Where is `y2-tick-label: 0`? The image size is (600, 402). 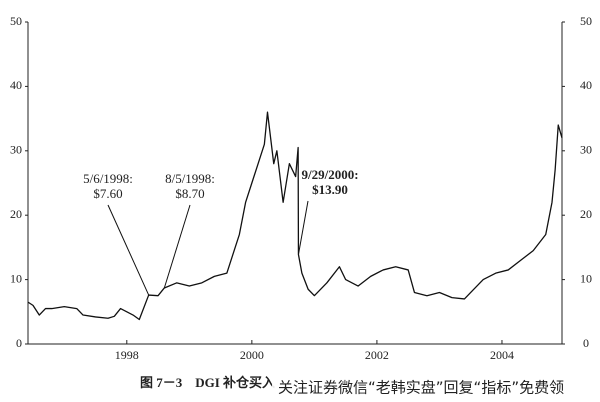 y2-tick-label: 0 is located at coordinates (586, 343).